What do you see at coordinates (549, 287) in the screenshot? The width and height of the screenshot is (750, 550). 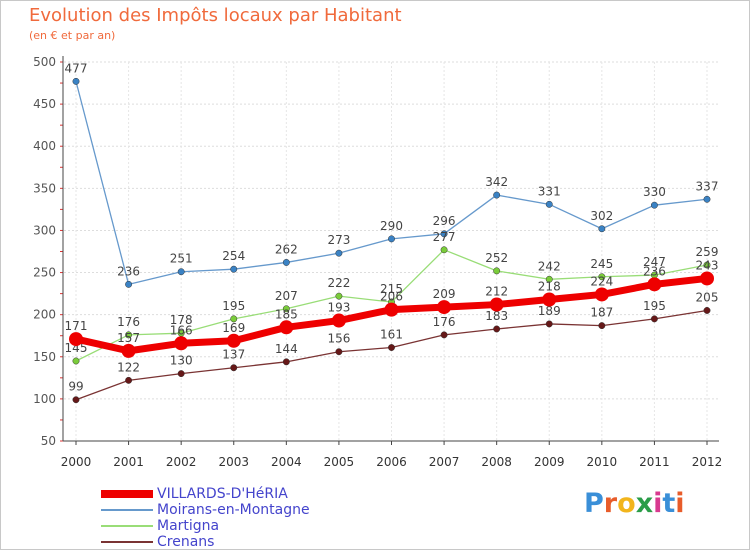 I see `data-label: 218` at bounding box center [549, 287].